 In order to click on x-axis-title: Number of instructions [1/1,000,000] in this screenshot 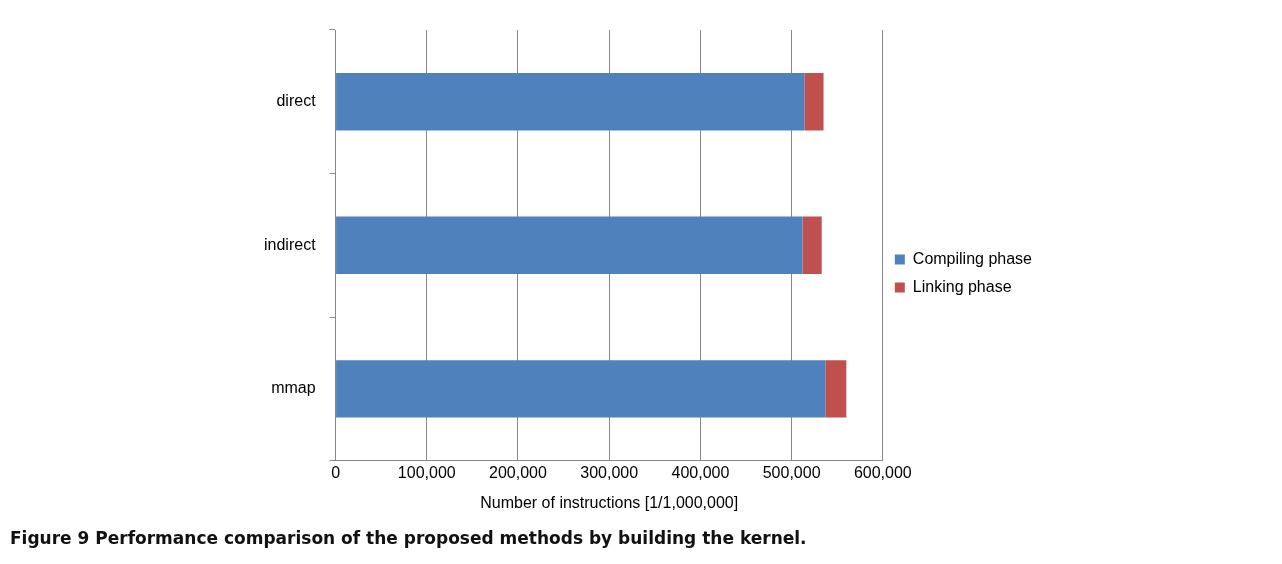, I will do `click(609, 502)`.